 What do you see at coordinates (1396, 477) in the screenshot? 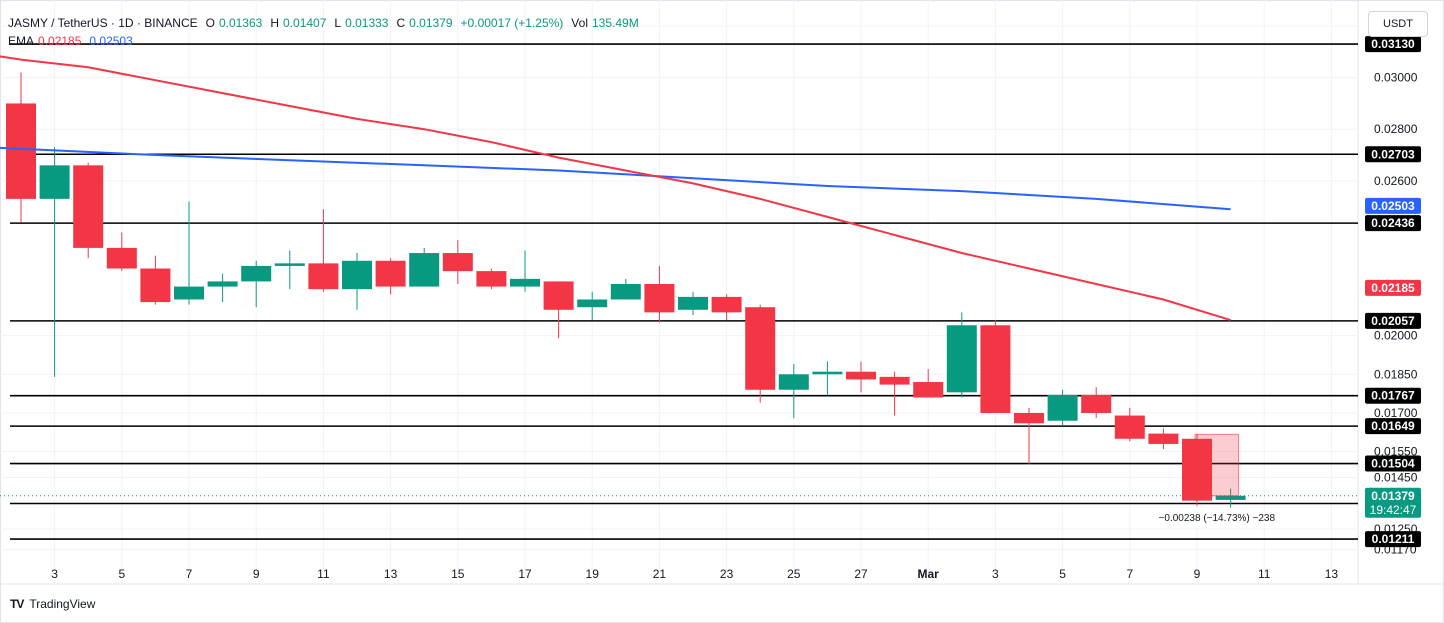
I see `price-tick-label: 0.01450` at bounding box center [1396, 477].